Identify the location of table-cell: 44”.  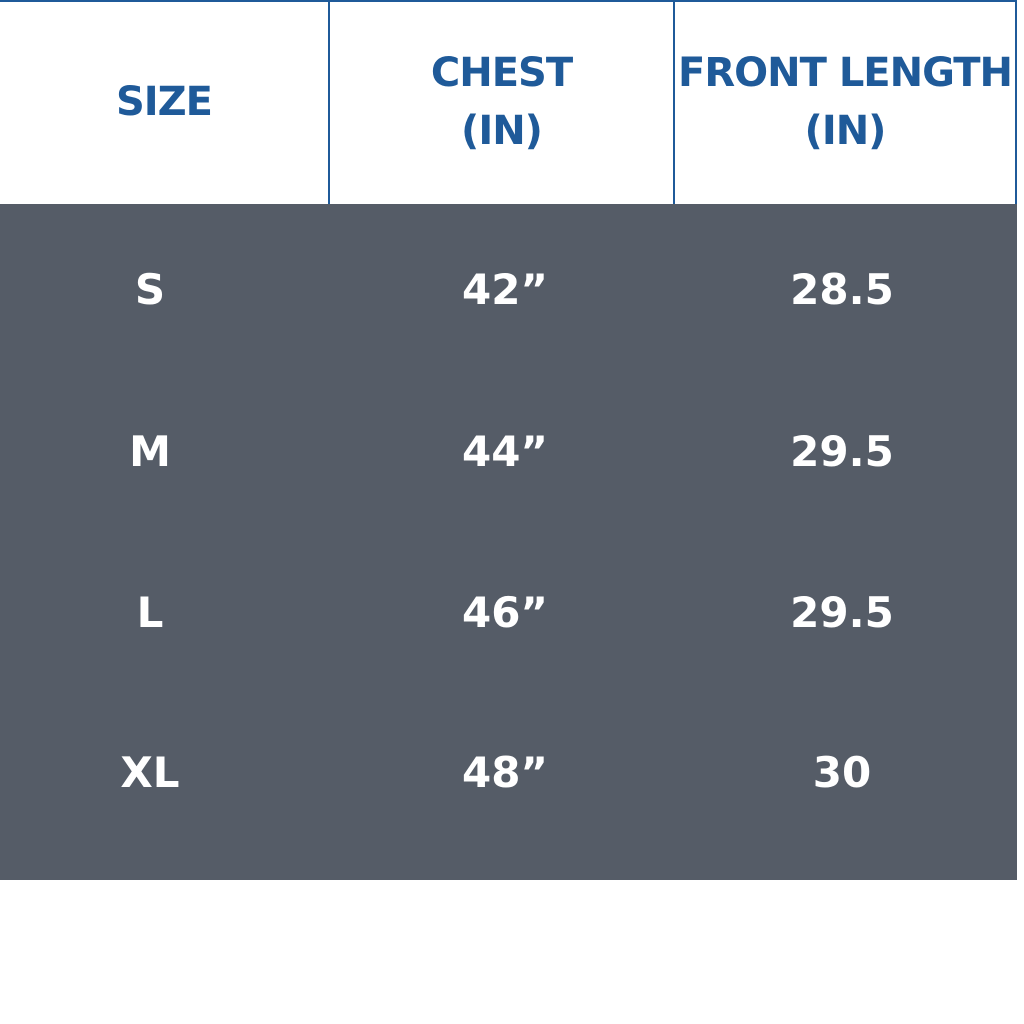
(505, 451).